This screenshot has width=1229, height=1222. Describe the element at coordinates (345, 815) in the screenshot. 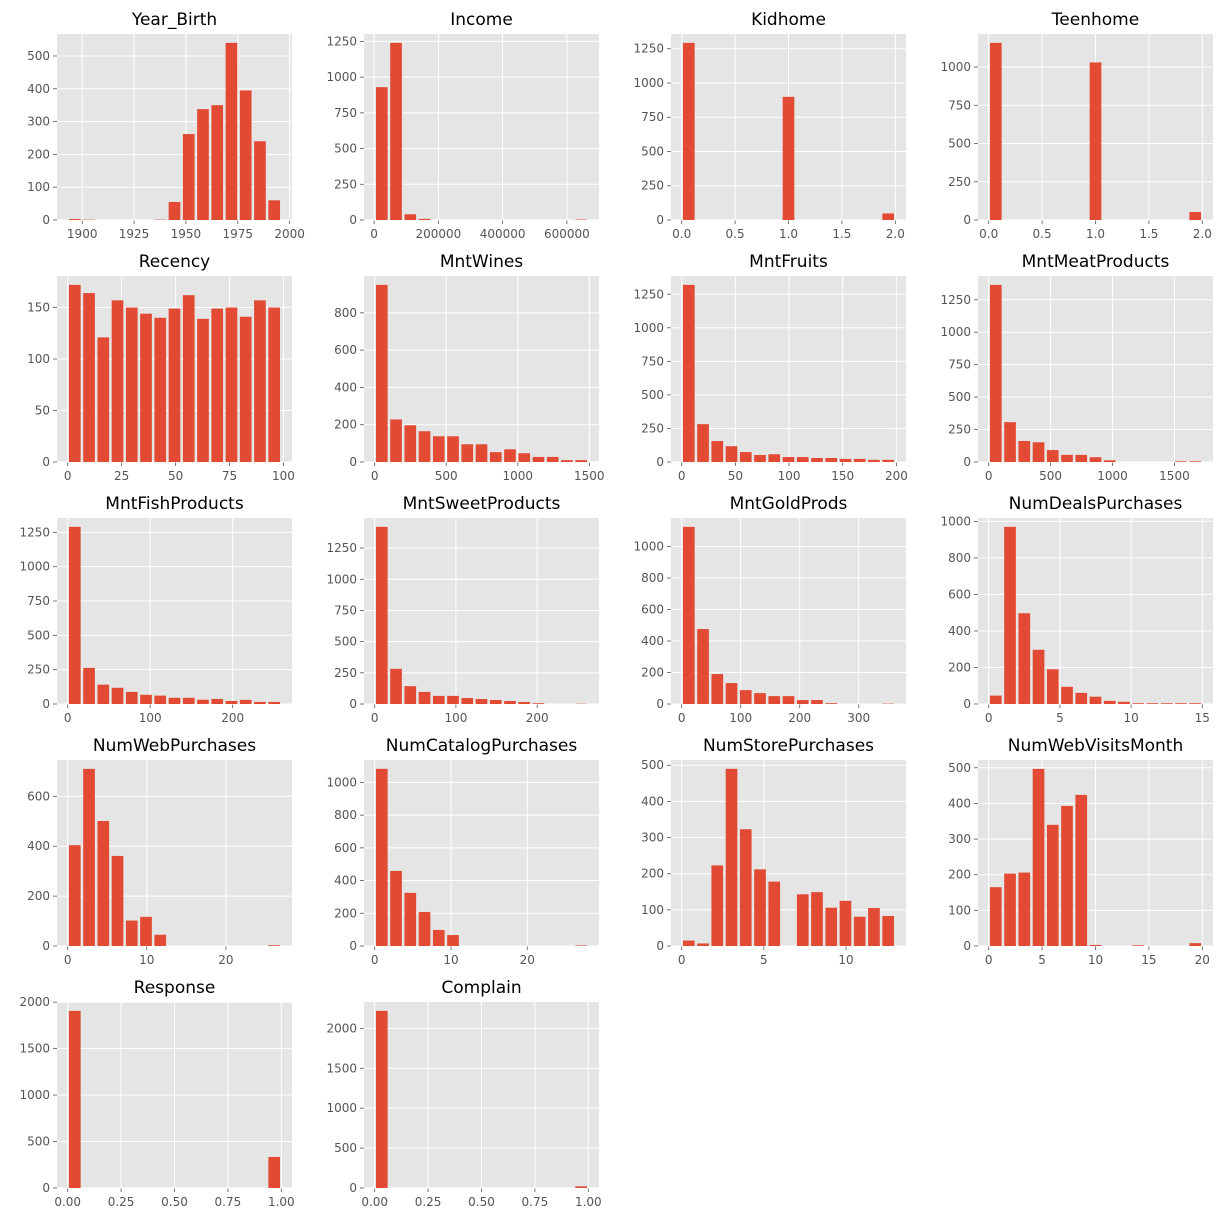

I see `y-tick-label: 800` at that location.